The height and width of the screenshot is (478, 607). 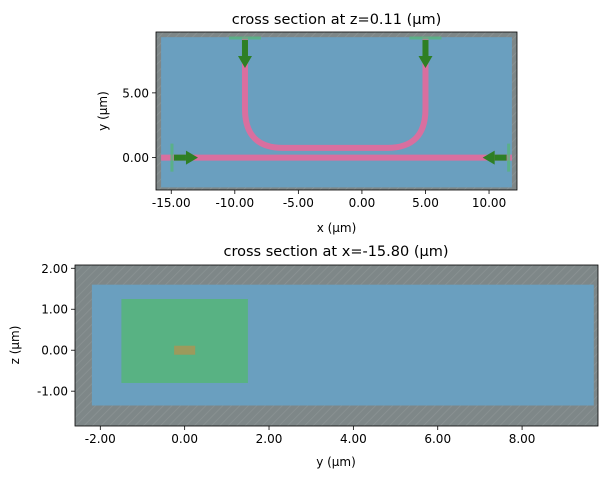 I want to click on t-x-tick-label: -15.00, so click(x=171, y=203).